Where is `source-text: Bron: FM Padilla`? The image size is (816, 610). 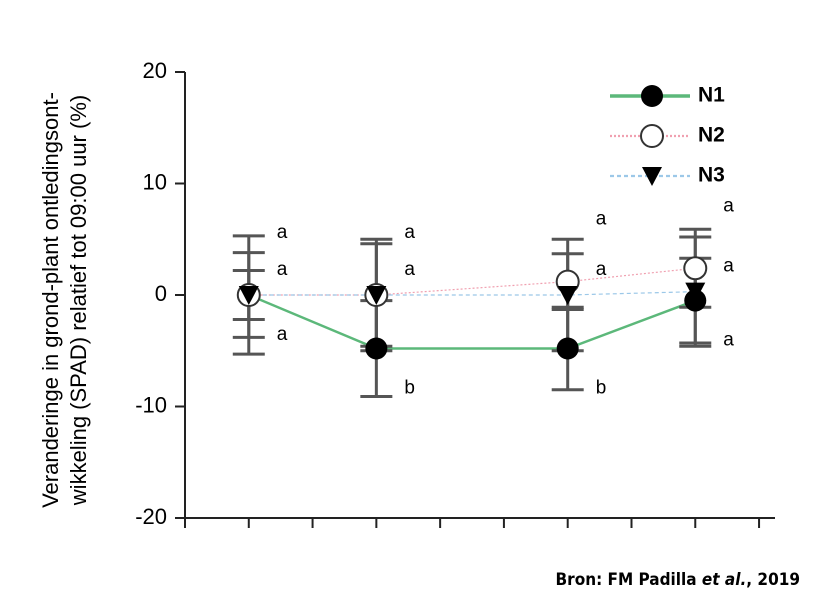 source-text: Bron: FM Padilla is located at coordinates (629, 580).